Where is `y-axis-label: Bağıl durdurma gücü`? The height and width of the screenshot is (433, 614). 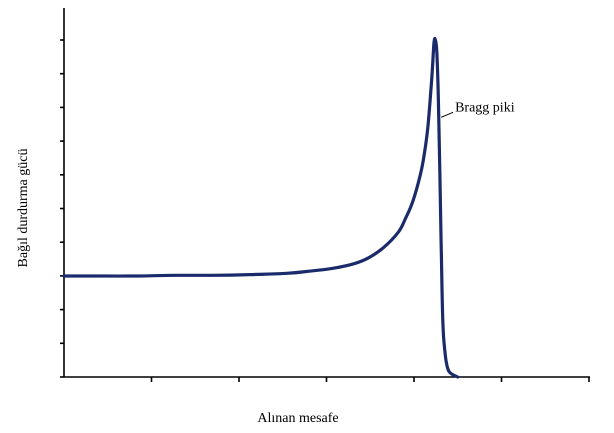 y-axis-label: Bağıl durdurma gücü is located at coordinates (23, 208).